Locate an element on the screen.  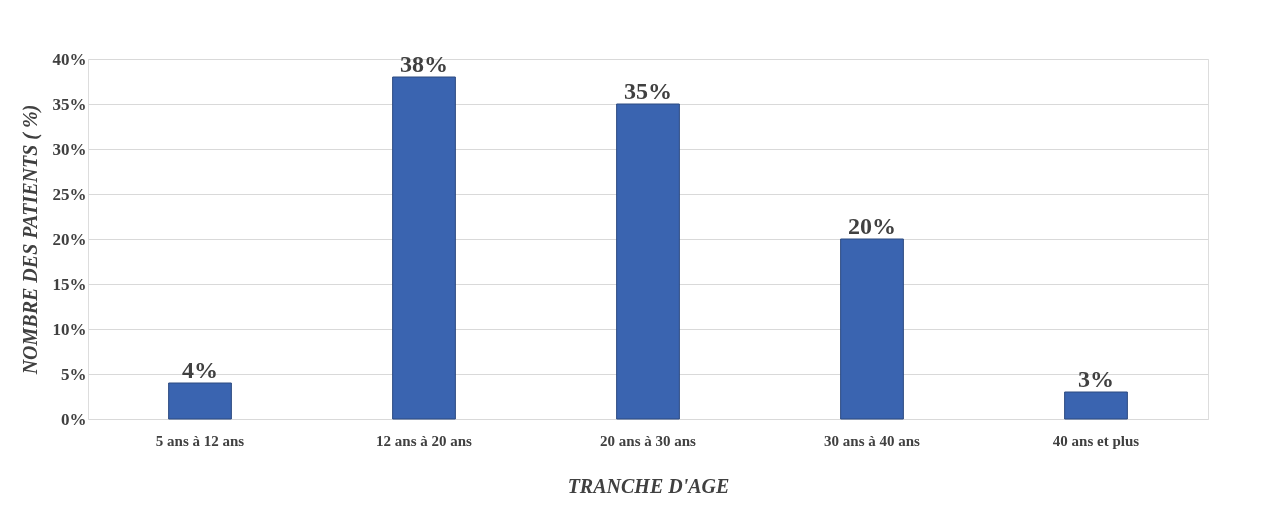
x-tick-label: 12 ans à 20 ans is located at coordinates (424, 440).